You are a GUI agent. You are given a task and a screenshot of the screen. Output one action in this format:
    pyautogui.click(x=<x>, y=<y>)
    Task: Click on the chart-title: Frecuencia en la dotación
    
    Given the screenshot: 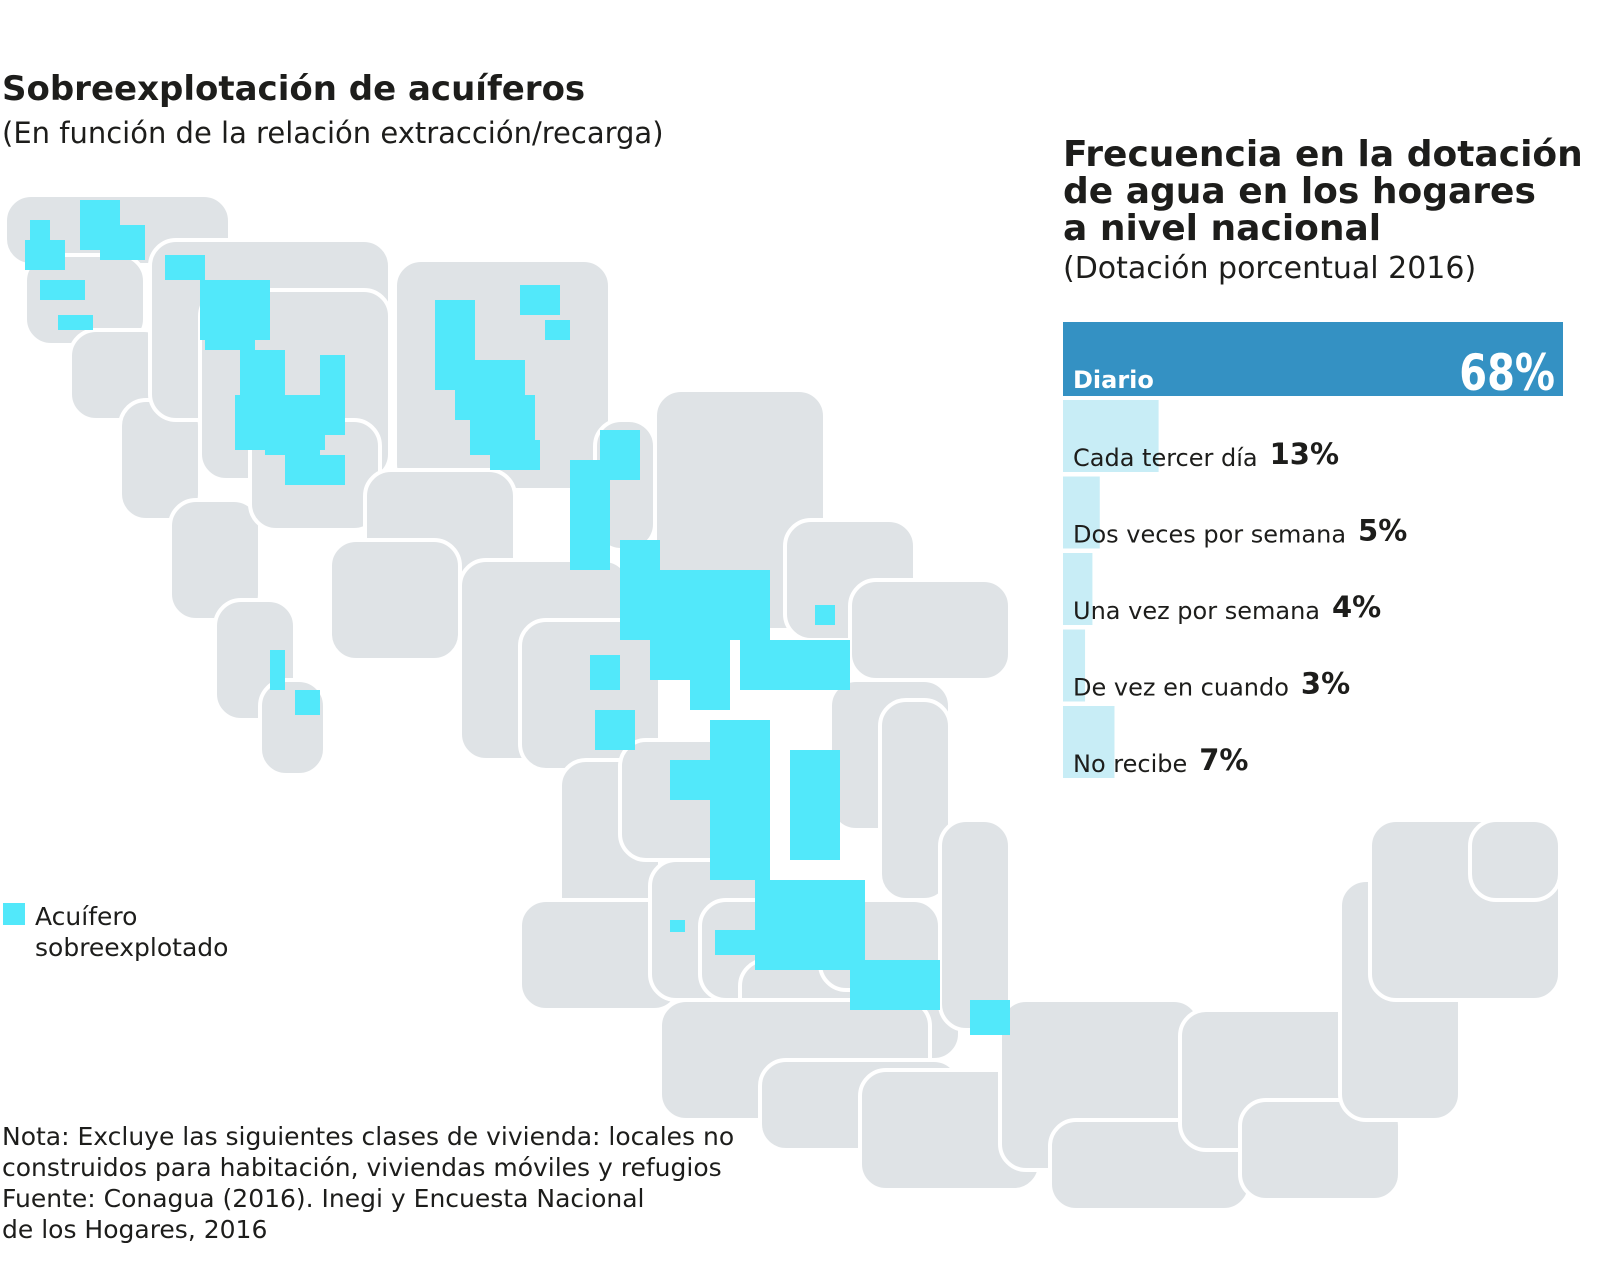 What is the action you would take?
    pyautogui.click(x=1323, y=154)
    